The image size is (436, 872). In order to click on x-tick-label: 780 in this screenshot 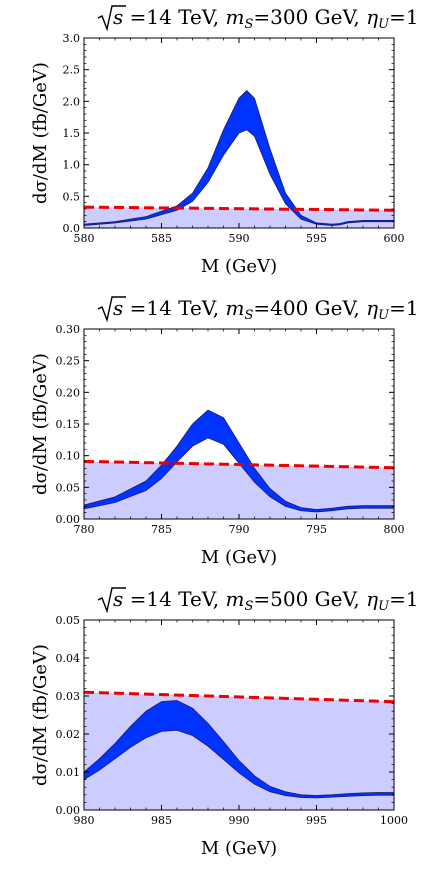, I will do `click(84, 529)`.